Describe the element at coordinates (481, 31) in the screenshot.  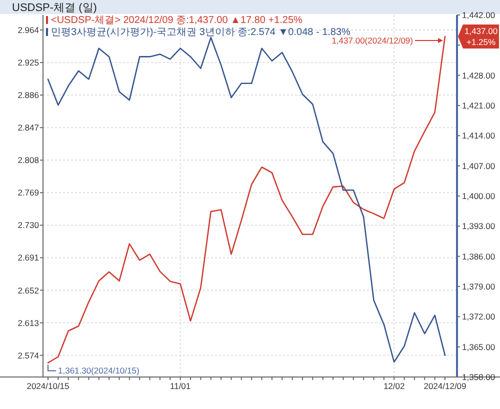
I see `annotation: 1,437.00` at that location.